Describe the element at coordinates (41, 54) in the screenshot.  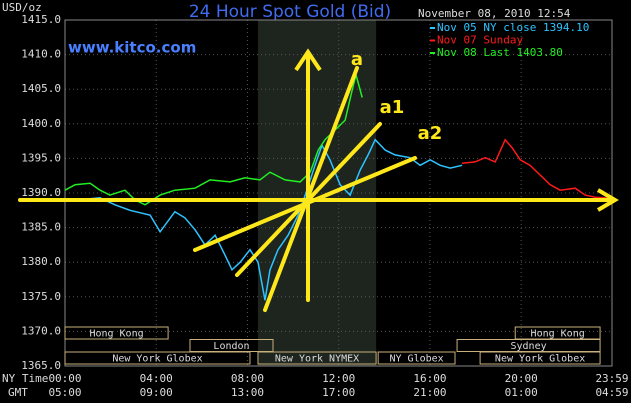
I see `y-tick-label: 1410.0` at that location.